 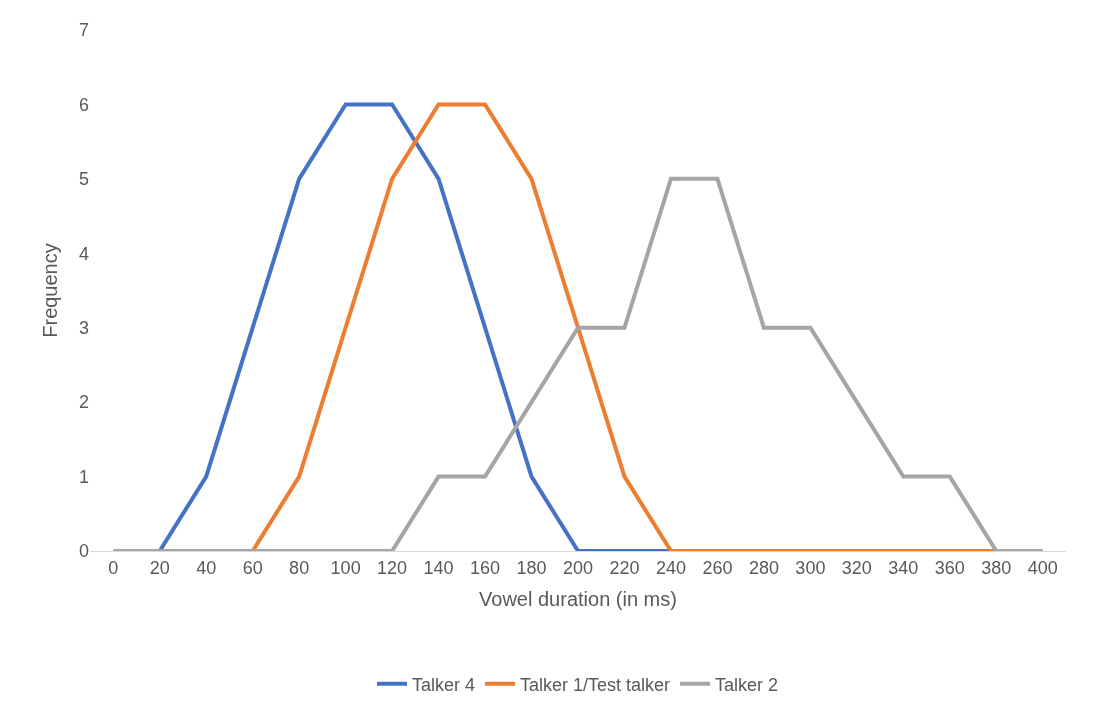 What do you see at coordinates (83, 30) in the screenshot?
I see `y-tick-label: 7` at bounding box center [83, 30].